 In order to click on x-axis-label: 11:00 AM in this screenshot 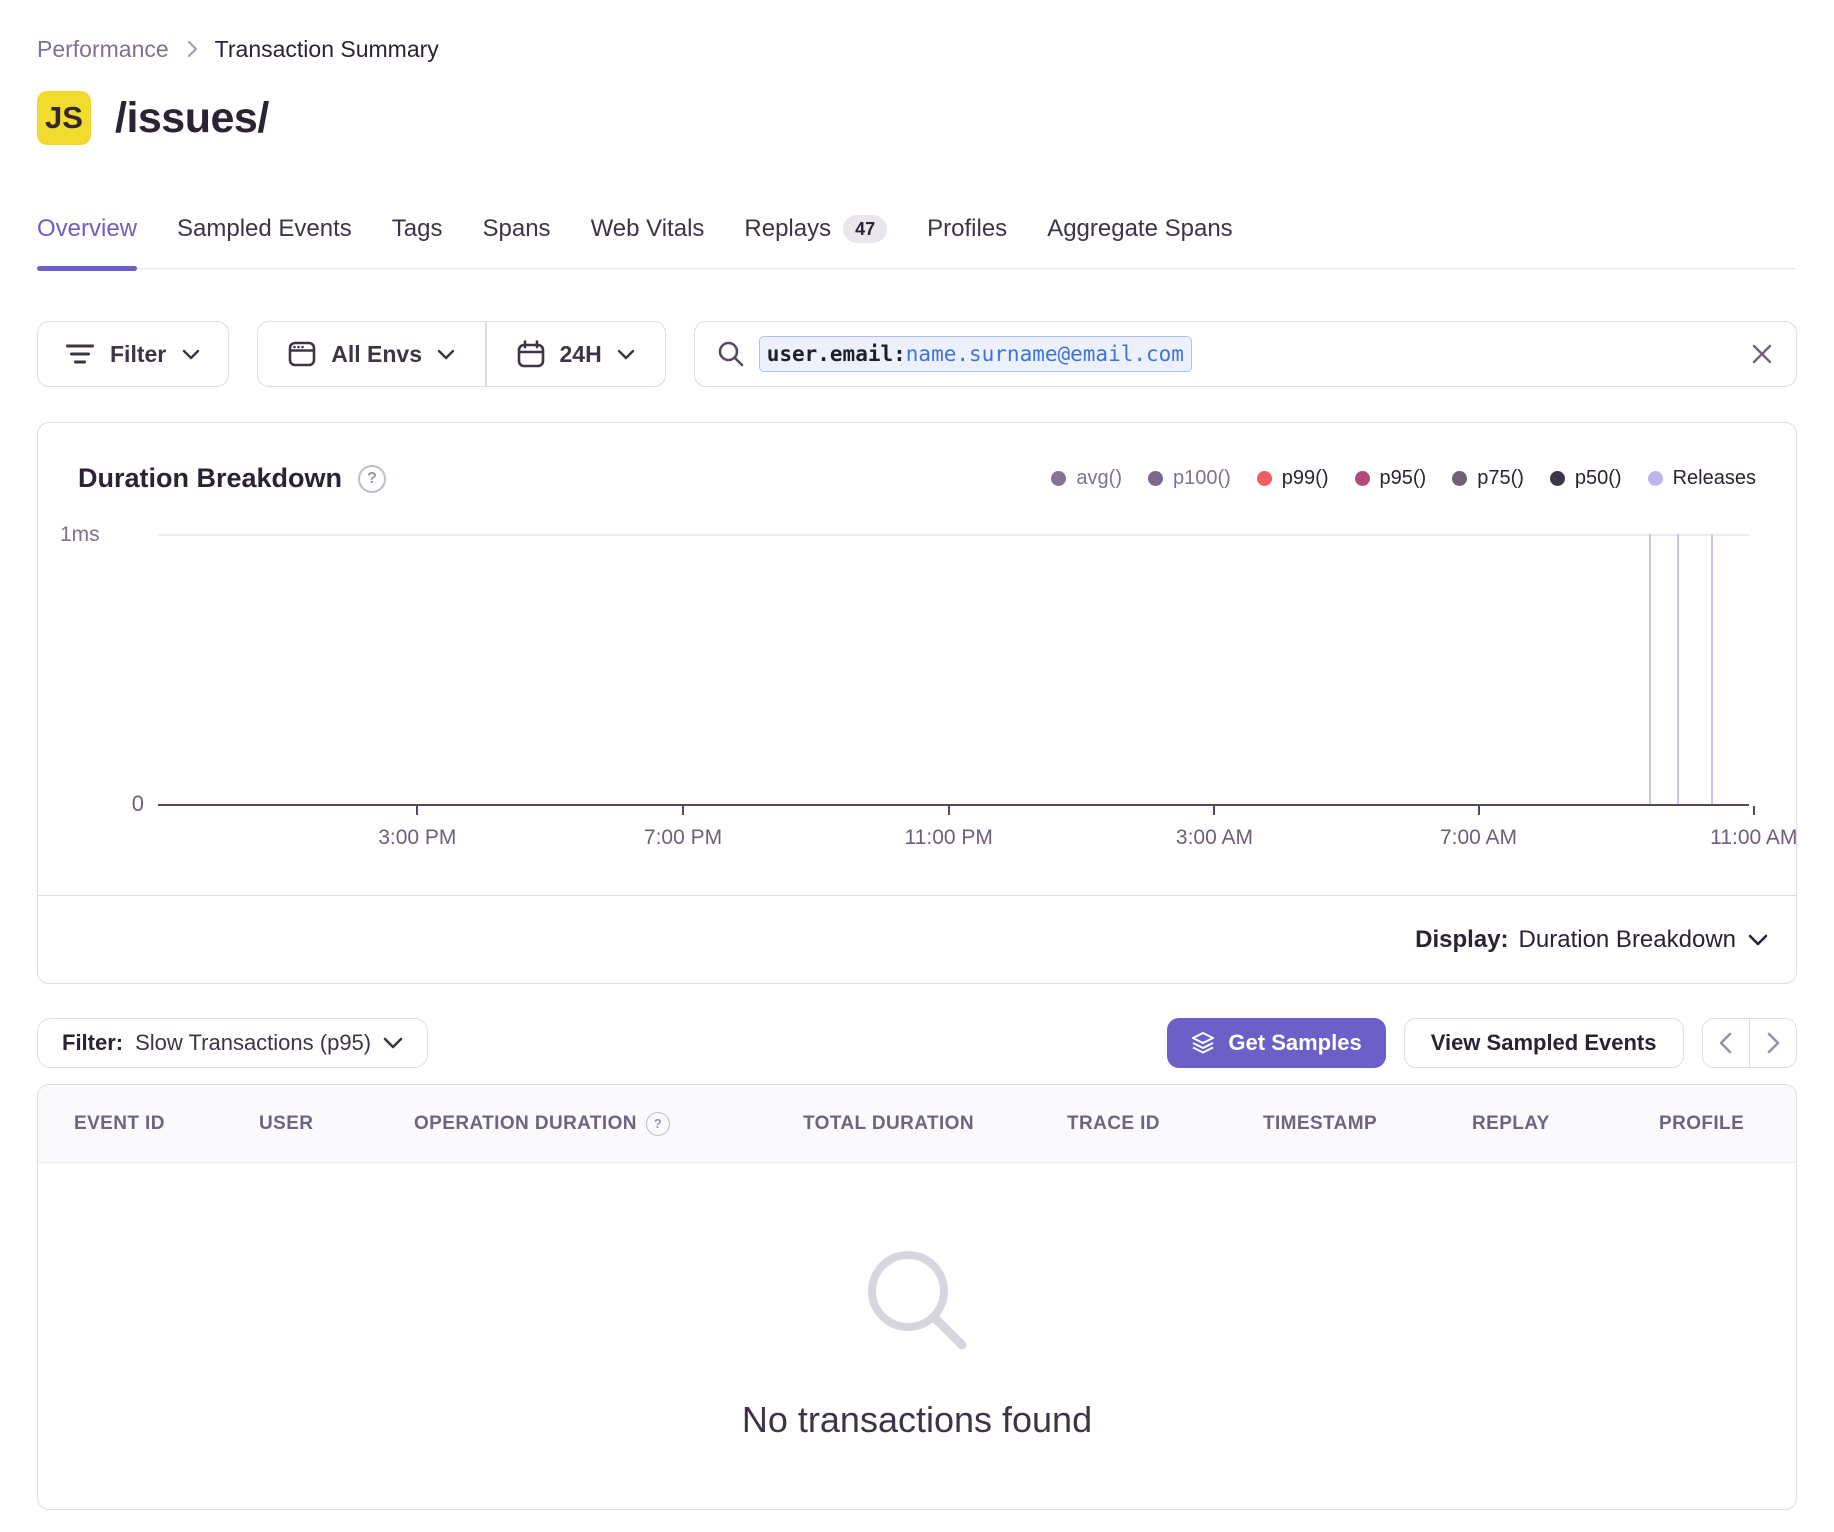, I will do `click(1753, 837)`.